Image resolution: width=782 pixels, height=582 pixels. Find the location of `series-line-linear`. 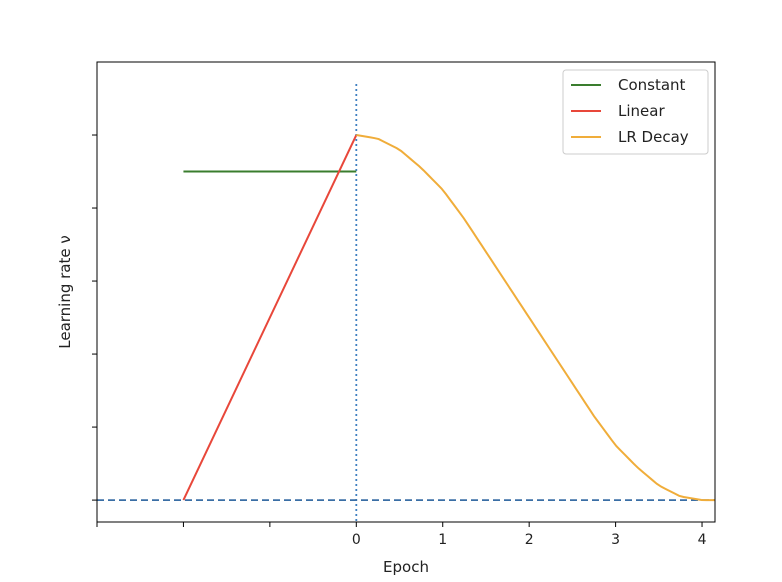

series-line-linear is located at coordinates (270, 317).